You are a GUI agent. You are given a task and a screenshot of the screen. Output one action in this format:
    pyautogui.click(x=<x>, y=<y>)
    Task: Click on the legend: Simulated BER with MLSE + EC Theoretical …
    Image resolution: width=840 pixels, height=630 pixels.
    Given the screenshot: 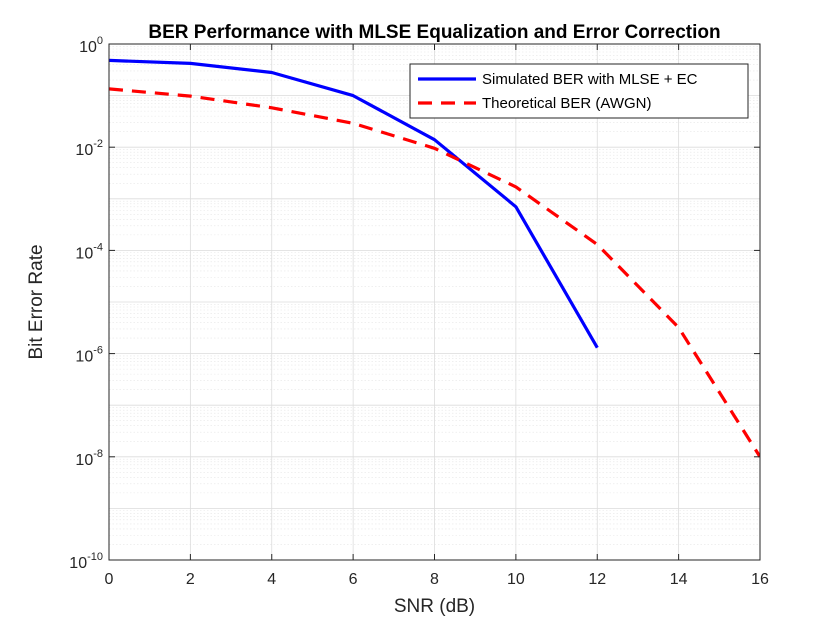 What is the action you would take?
    pyautogui.click(x=579, y=91)
    